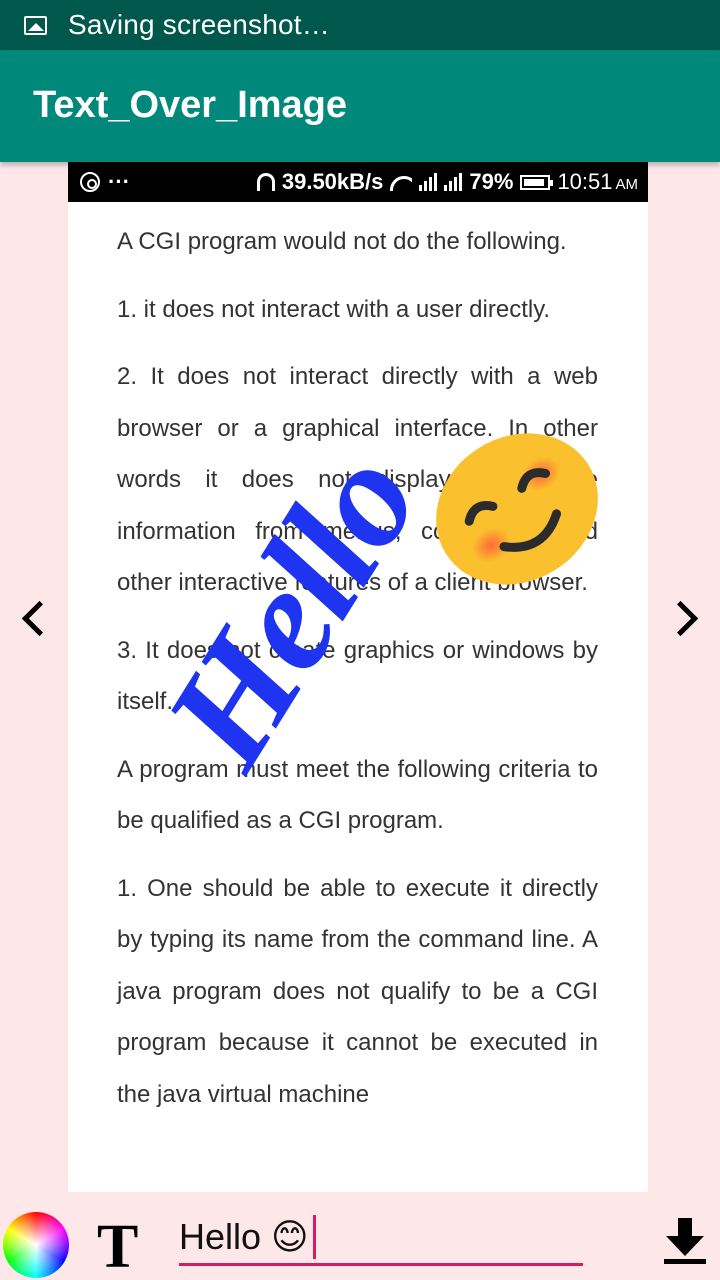 The height and width of the screenshot is (1280, 720). Describe the element at coordinates (332, 181) in the screenshot. I see `network-speed: 39.50kB/s` at that location.